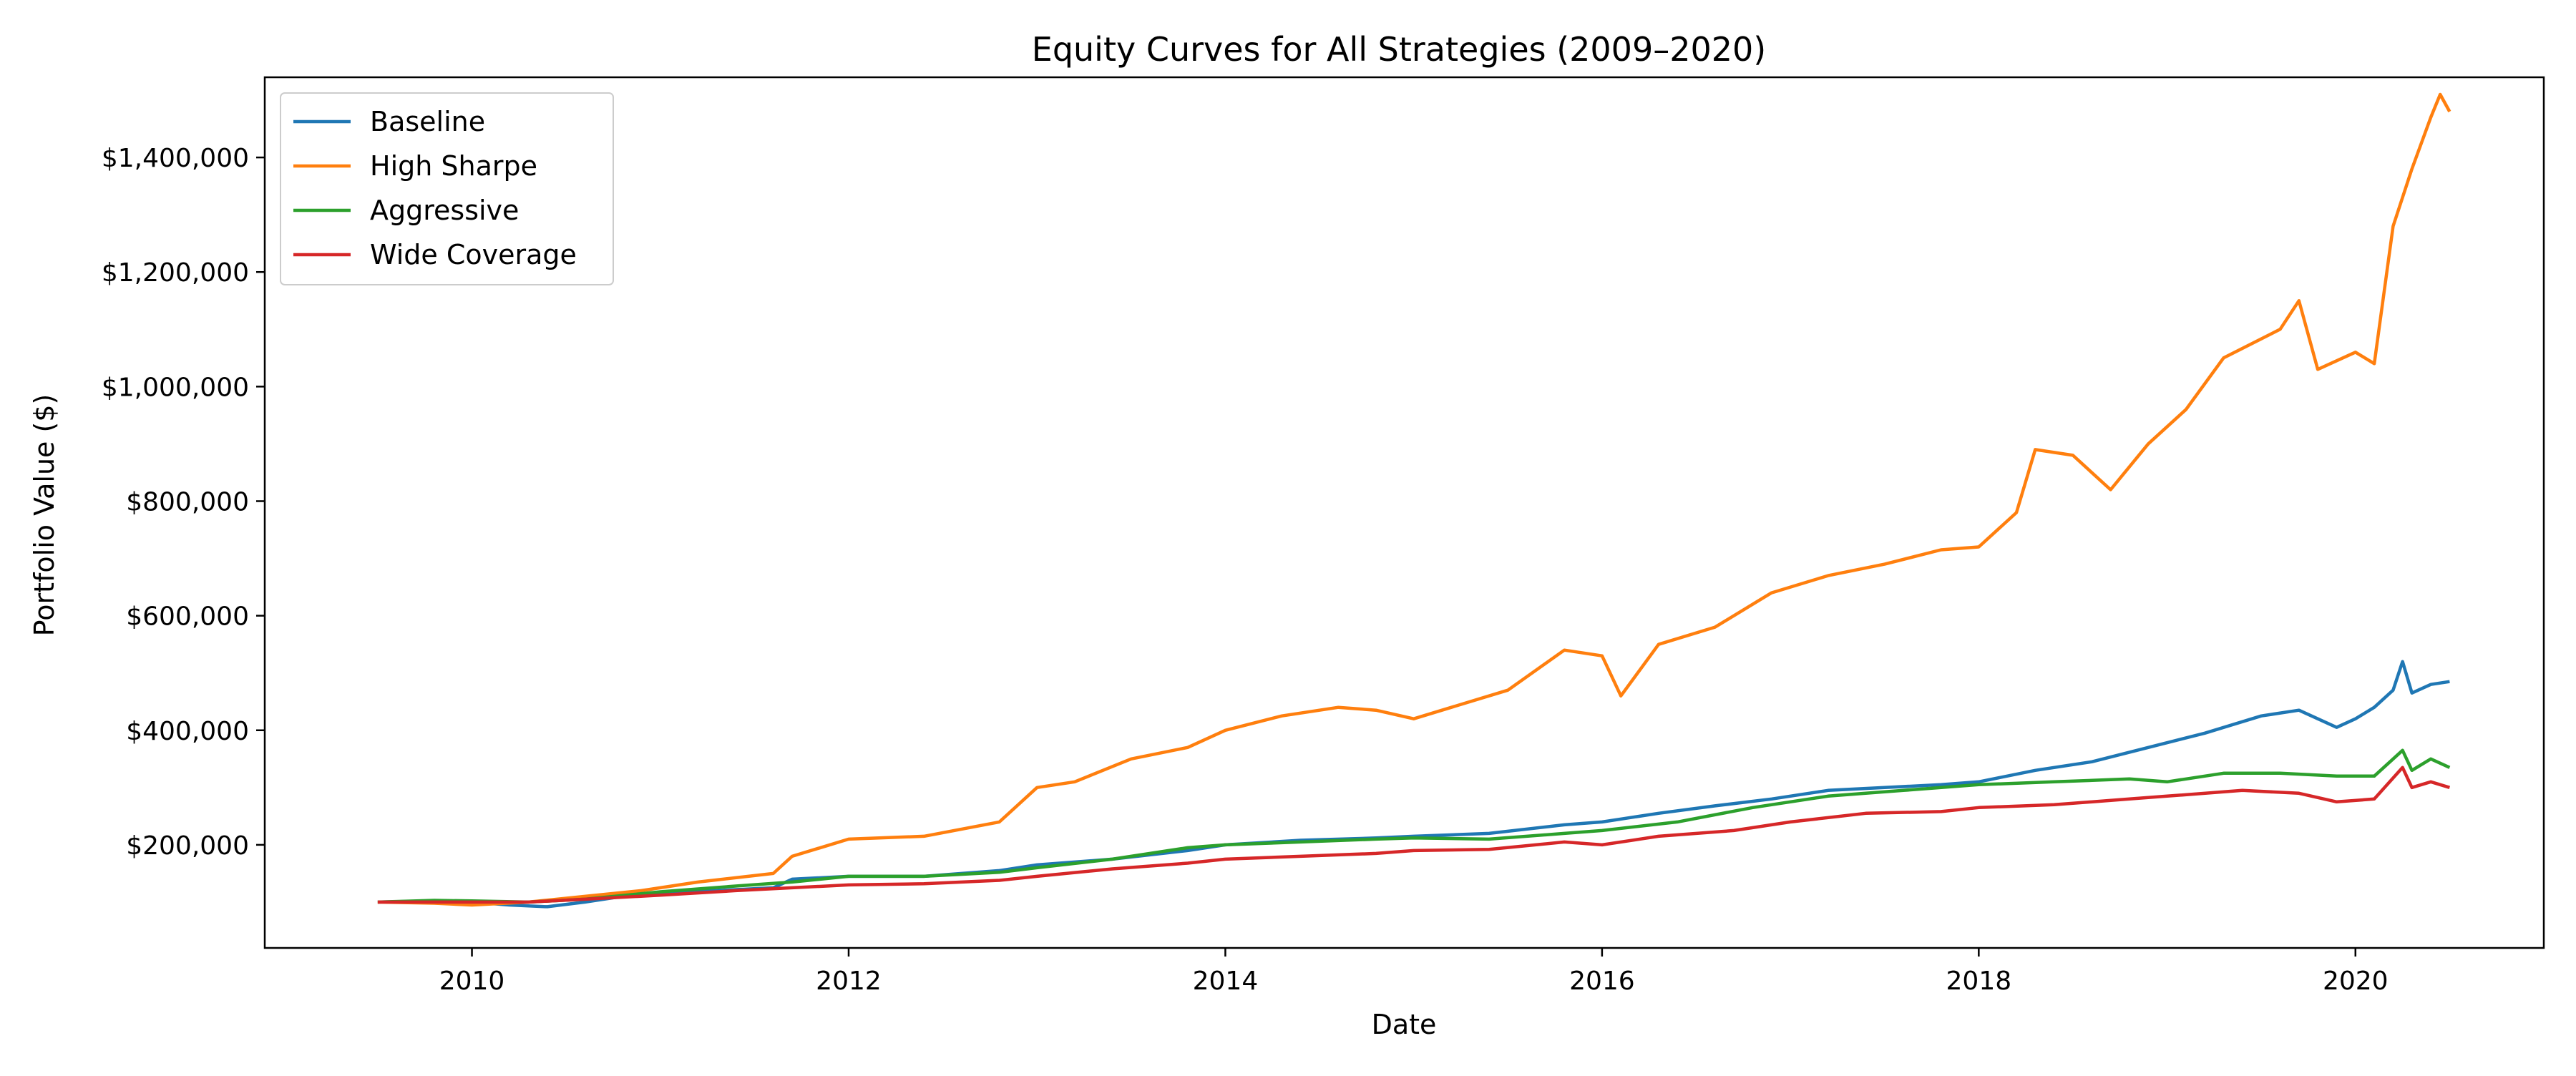 The image size is (2576, 1076). Describe the element at coordinates (1602, 981) in the screenshot. I see `x-tick-label: 2016` at that location.